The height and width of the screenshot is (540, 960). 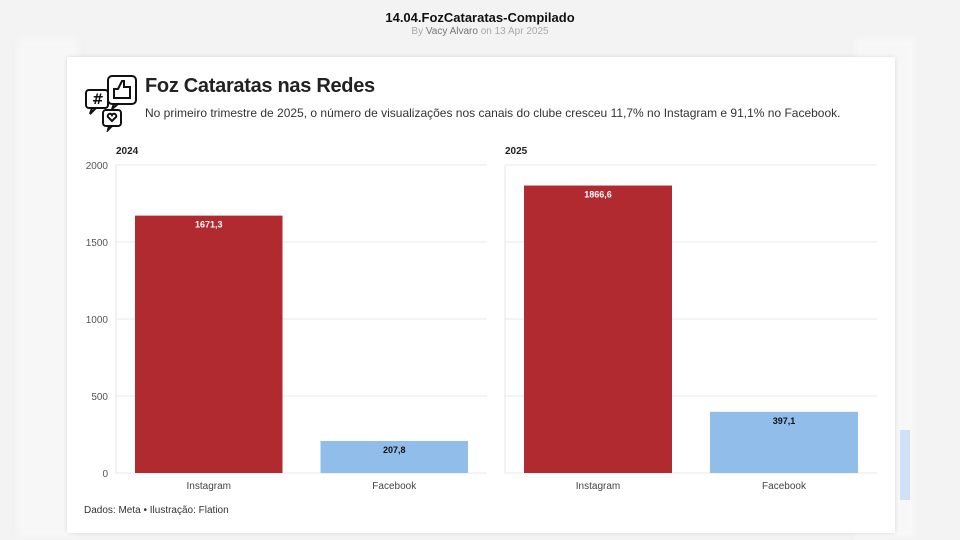 I want to click on y-tick-label: 500, so click(x=99, y=397).